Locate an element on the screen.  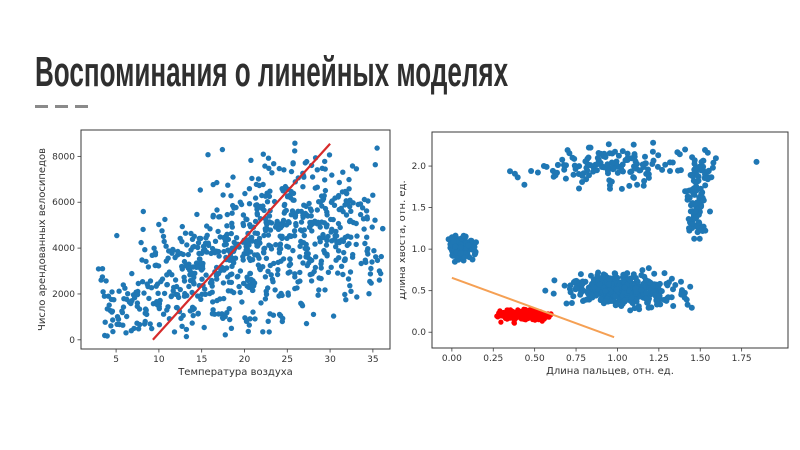
bike-temp-ylabel: Число арендованных велосипедов is located at coordinates (42, 239).